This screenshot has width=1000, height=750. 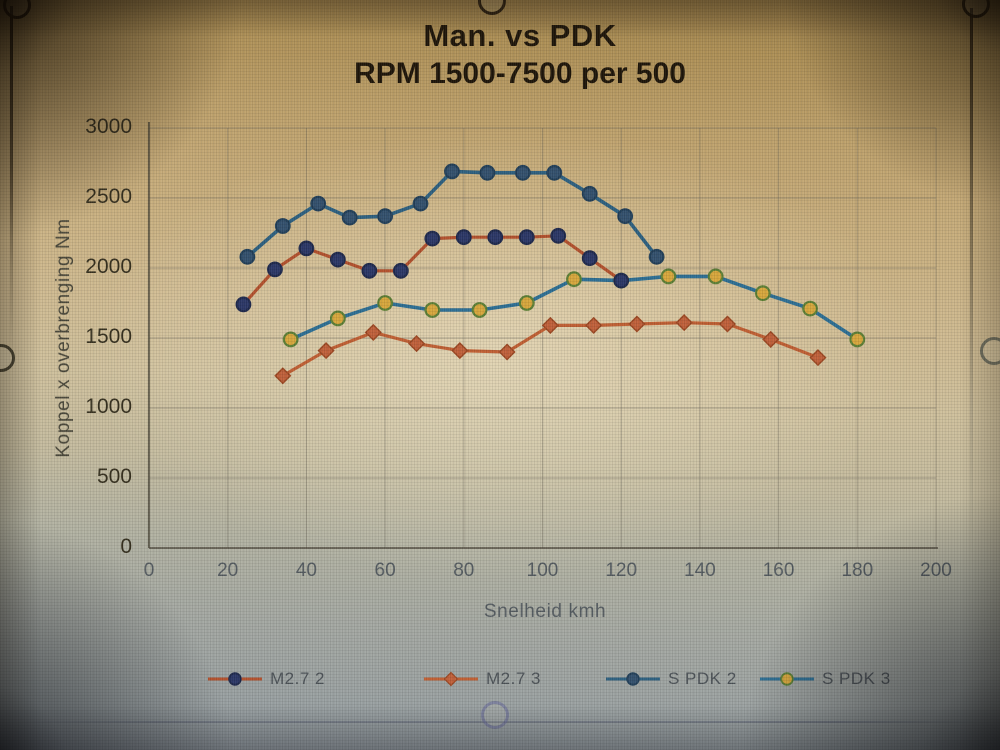 I want to click on x-tick-label: 20, so click(x=228, y=570).